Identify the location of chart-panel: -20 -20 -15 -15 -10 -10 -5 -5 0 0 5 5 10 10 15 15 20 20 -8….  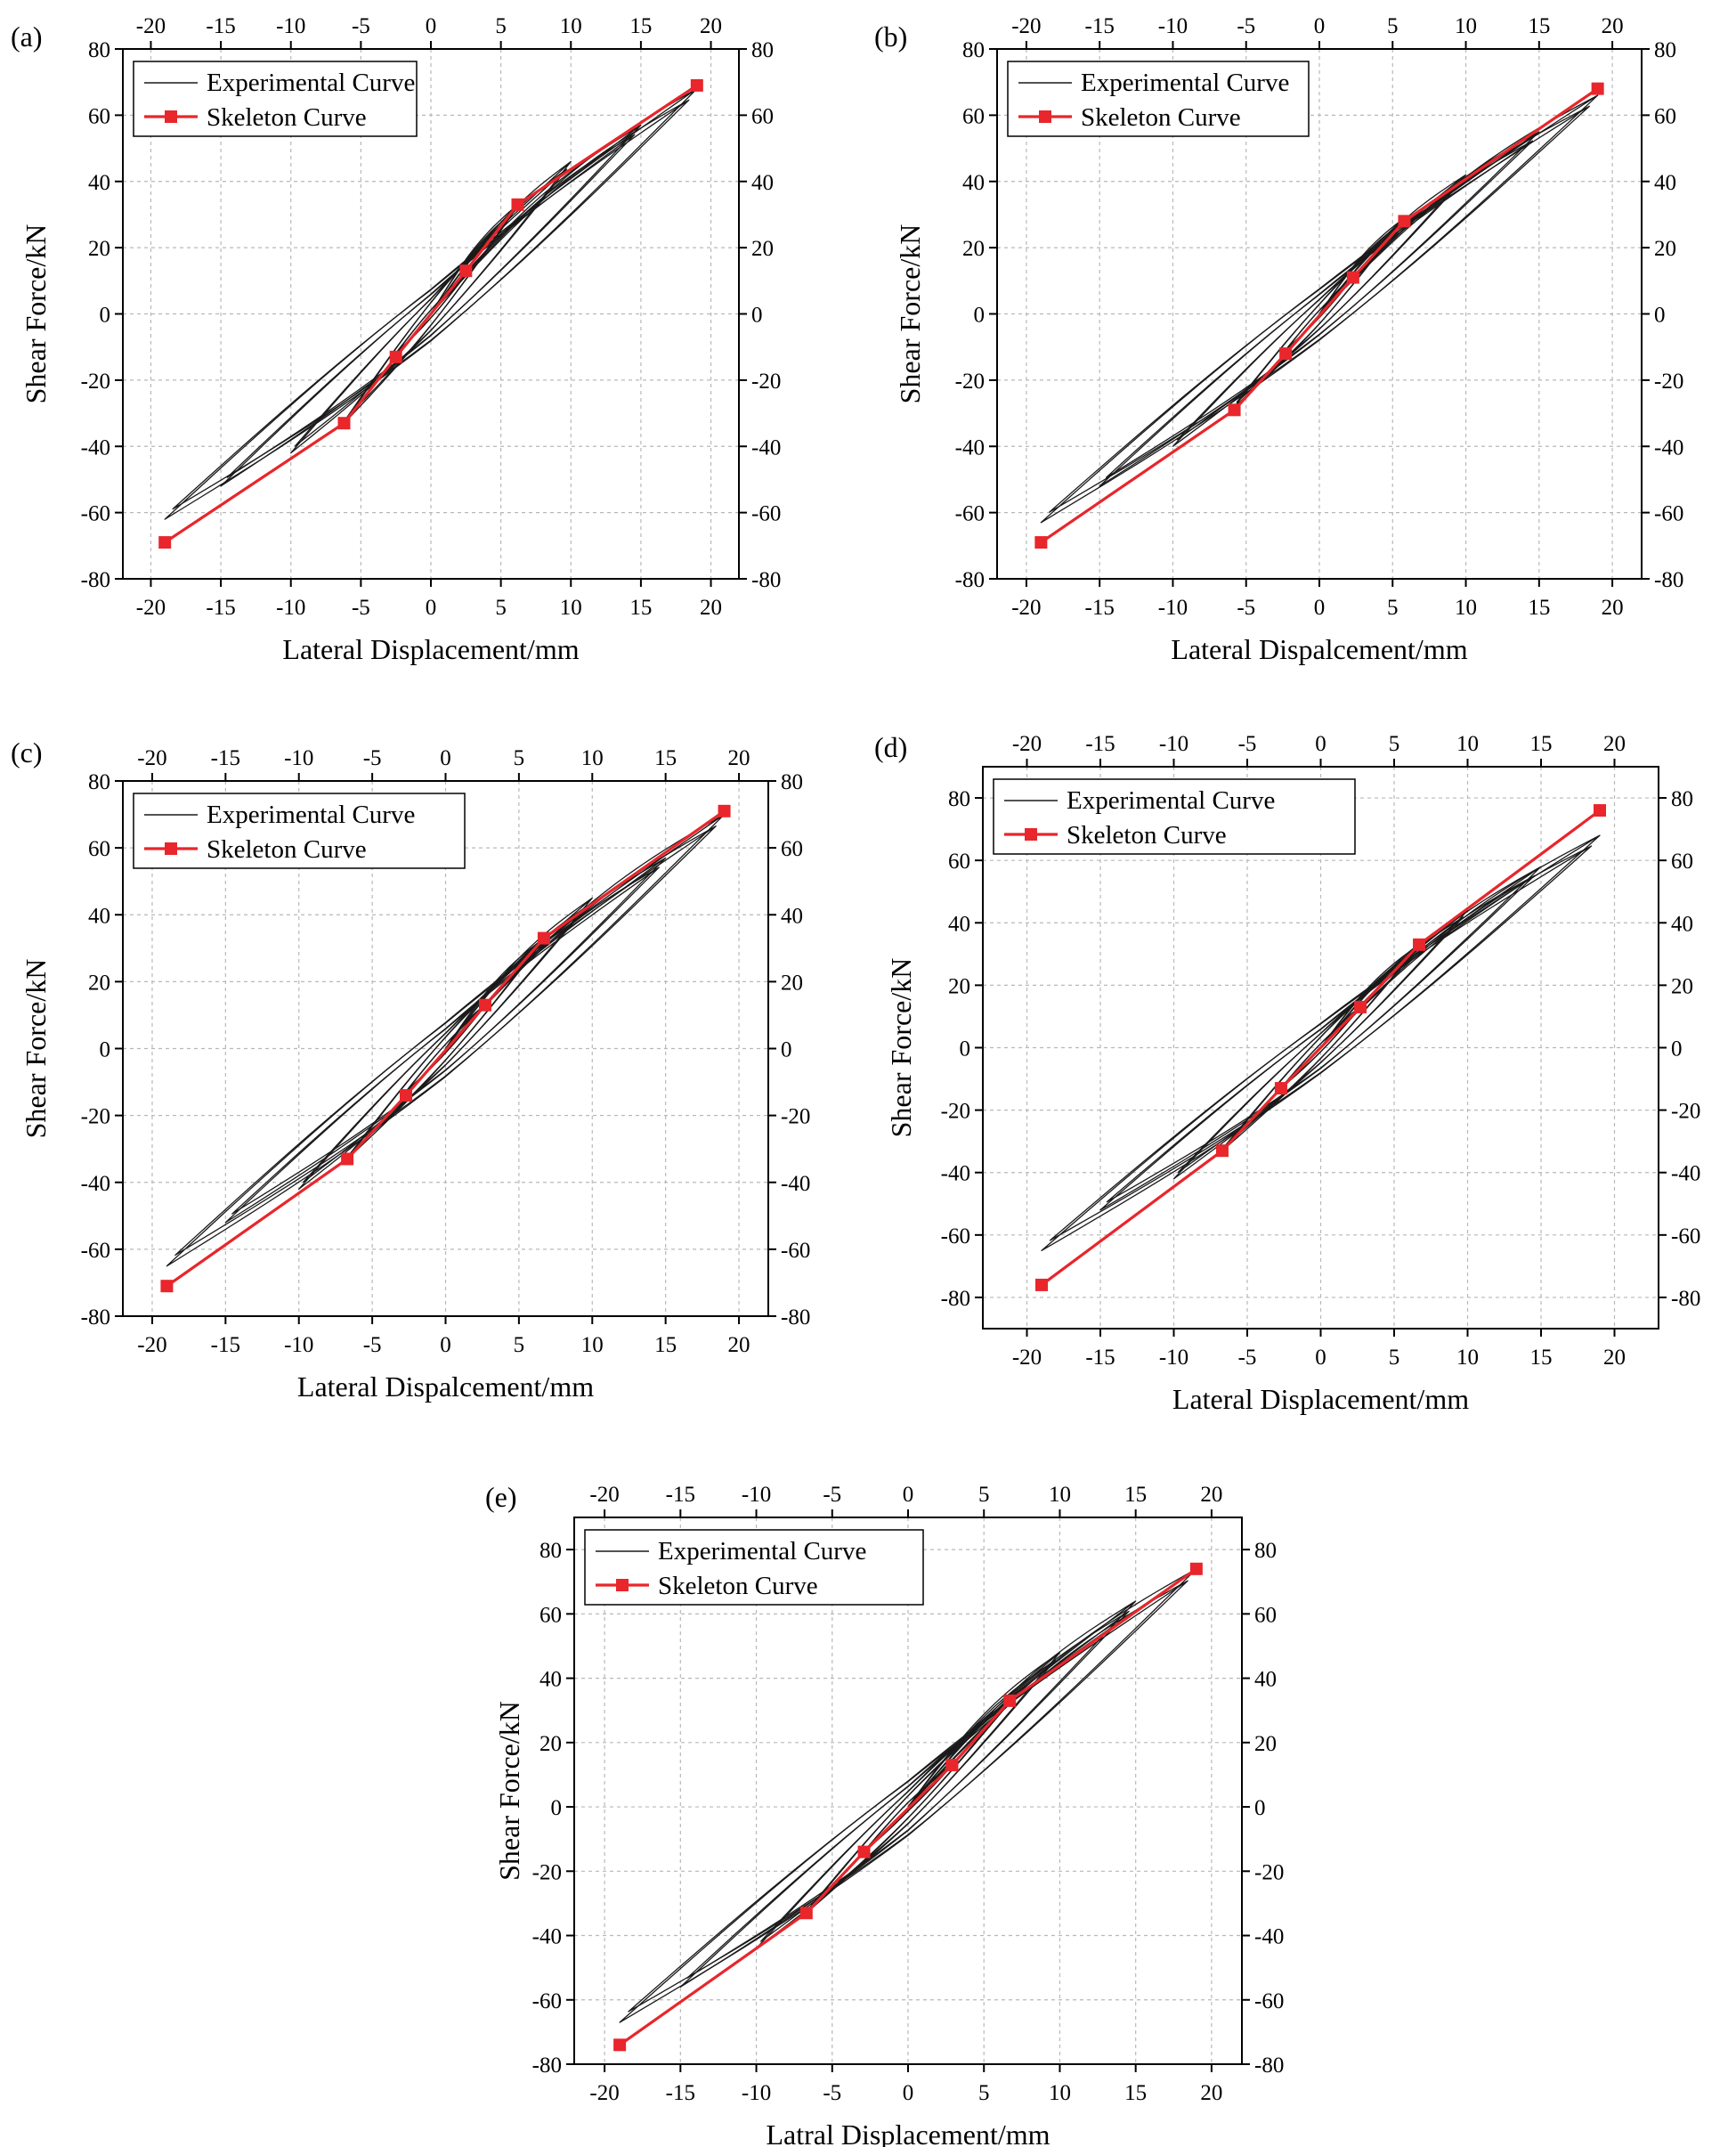
(396, 339).